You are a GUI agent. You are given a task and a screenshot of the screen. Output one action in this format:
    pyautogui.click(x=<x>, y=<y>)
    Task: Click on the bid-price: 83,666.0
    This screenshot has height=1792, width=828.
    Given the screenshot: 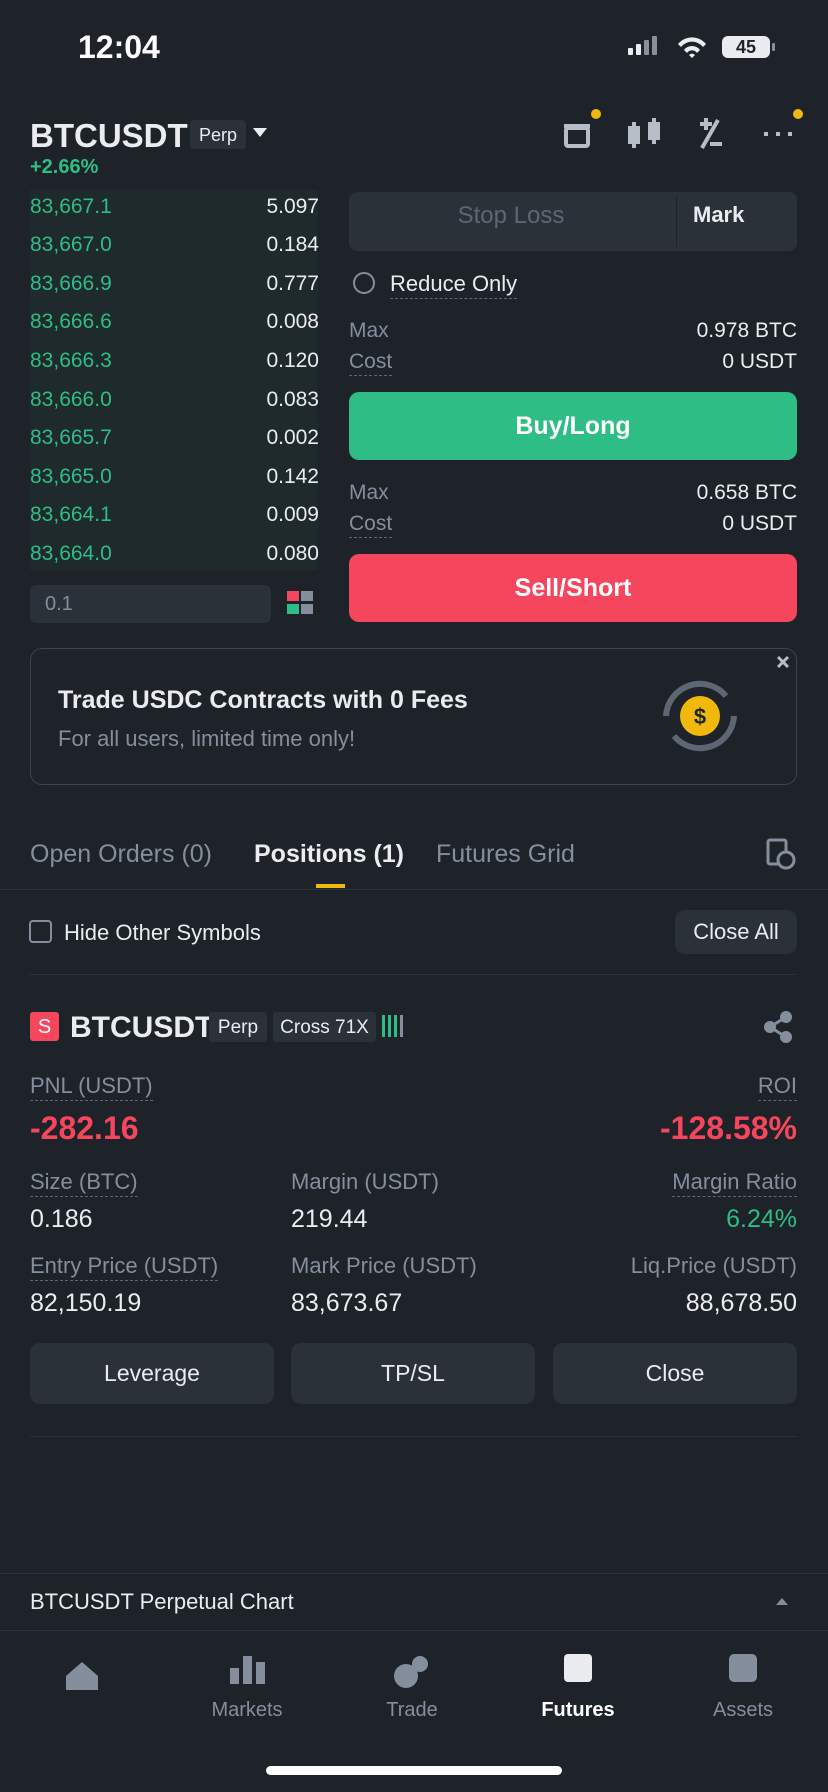 What is the action you would take?
    pyautogui.click(x=71, y=399)
    